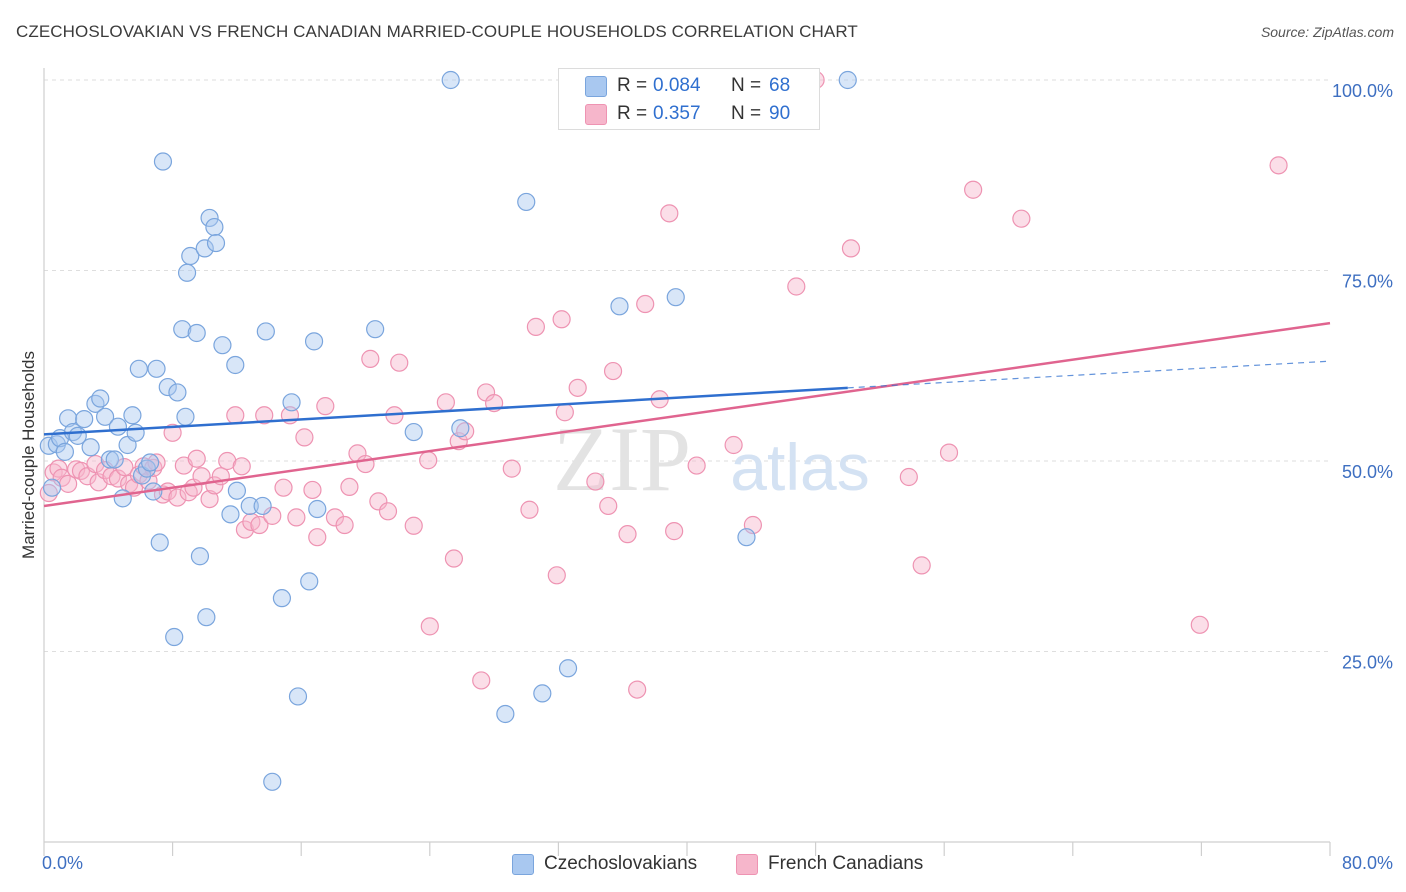 The height and width of the screenshot is (892, 1406). Describe the element at coordinates (746, 85) in the screenshot. I see `legend-n-label: N =` at that location.